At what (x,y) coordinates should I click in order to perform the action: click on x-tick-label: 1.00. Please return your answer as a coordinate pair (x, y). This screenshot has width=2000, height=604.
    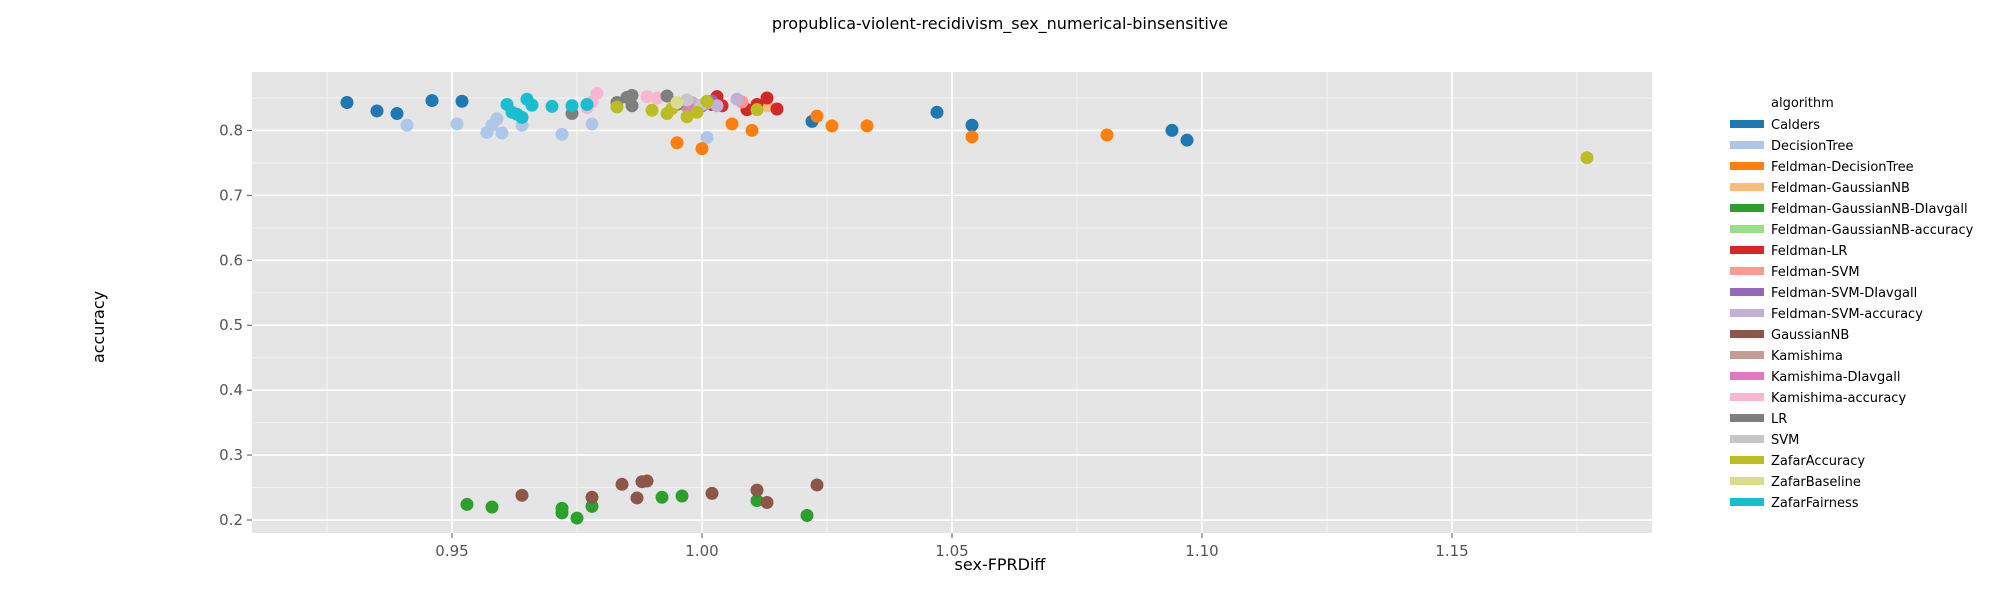
    Looking at the image, I should click on (701, 551).